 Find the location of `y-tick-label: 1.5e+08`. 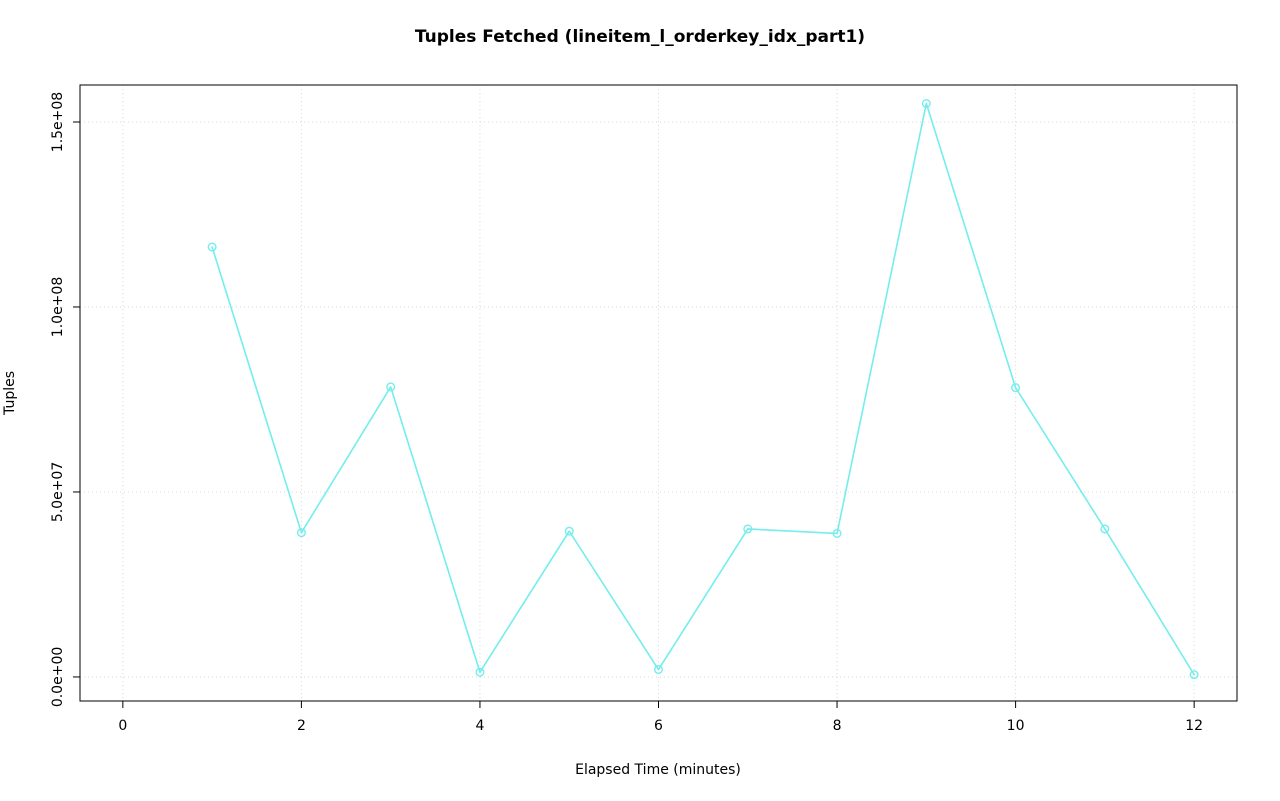

y-tick-label: 1.5e+08 is located at coordinates (58, 122).